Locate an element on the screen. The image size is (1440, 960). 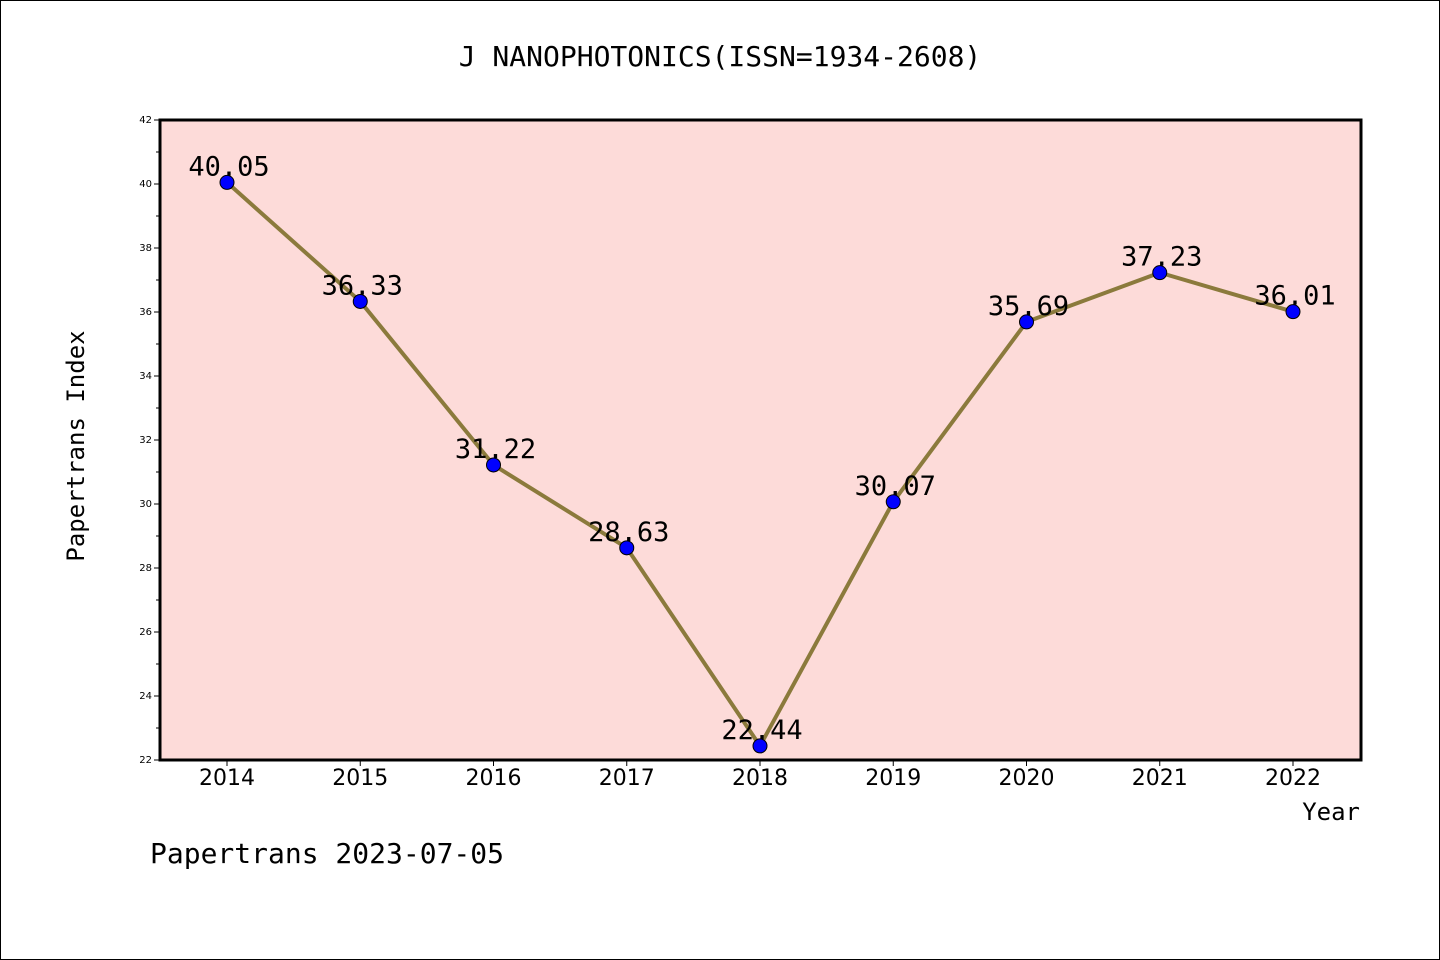
data-label: 28.63 is located at coordinates (628, 532).